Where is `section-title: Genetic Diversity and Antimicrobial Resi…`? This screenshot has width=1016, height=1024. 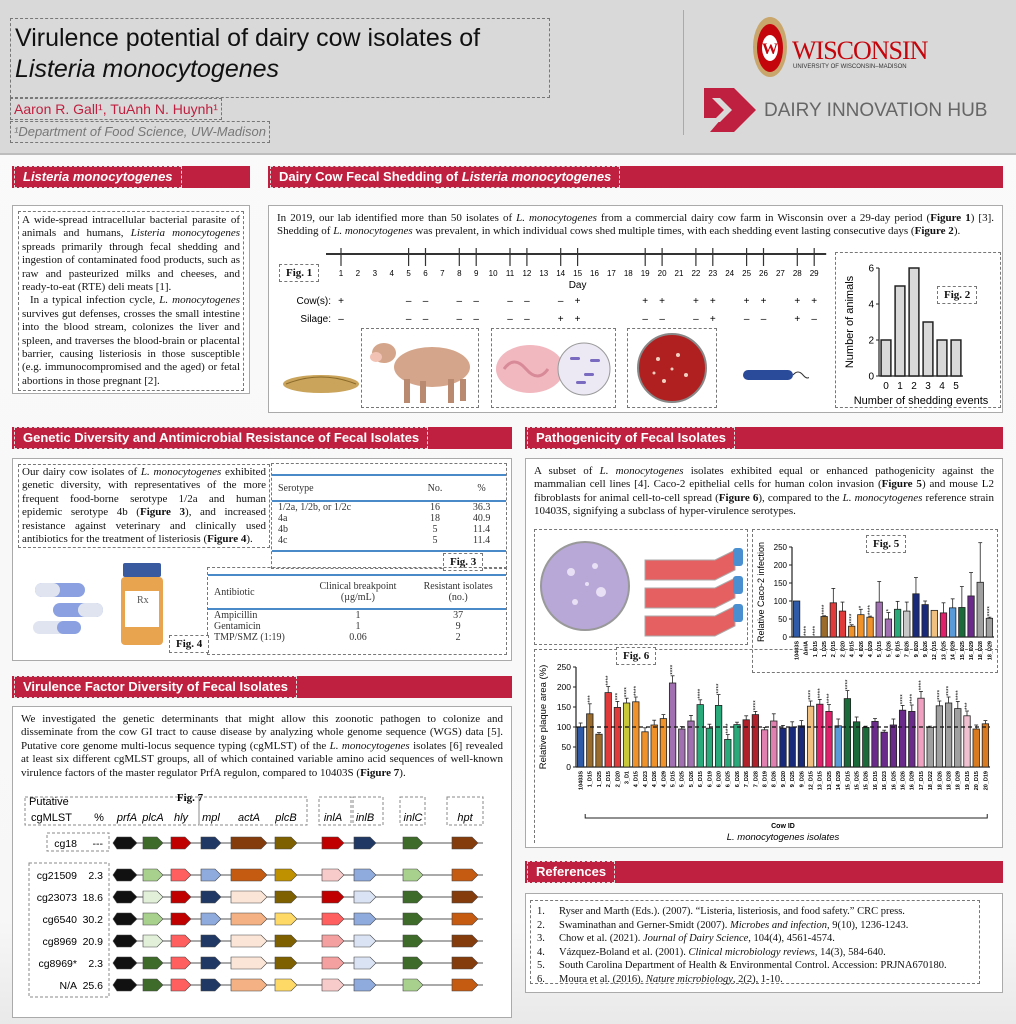 section-title: Genetic Diversity and Antimicrobial Resi… is located at coordinates (221, 438).